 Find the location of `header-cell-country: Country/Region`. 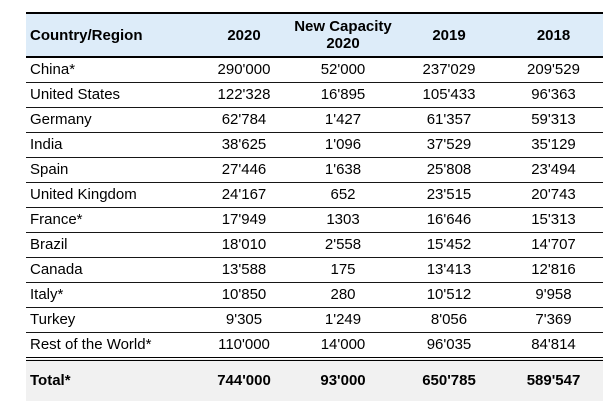

header-cell-country: Country/Region is located at coordinates (111, 35).